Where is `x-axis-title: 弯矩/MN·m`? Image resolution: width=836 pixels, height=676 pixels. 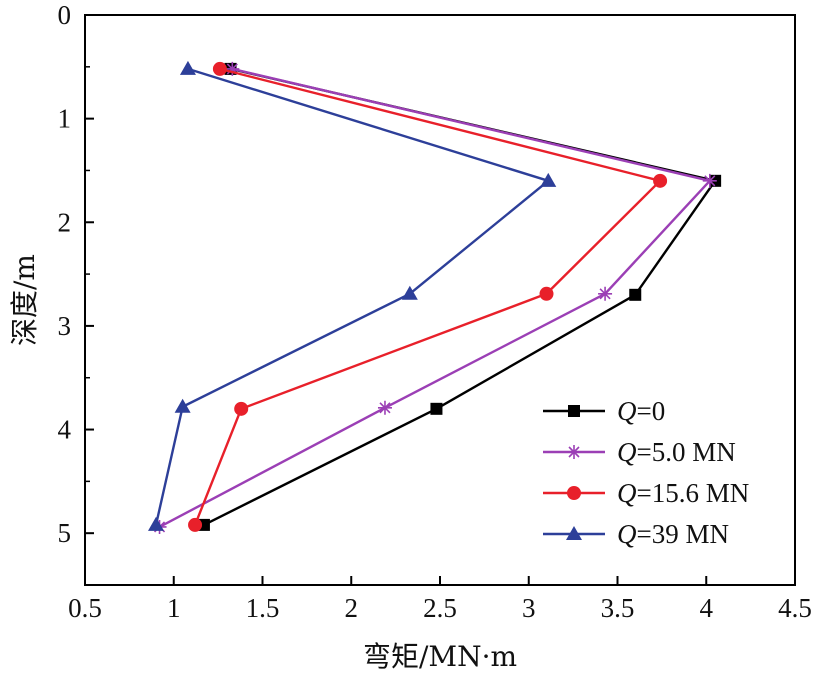 x-axis-title: 弯矩/MN·m is located at coordinates (440, 656).